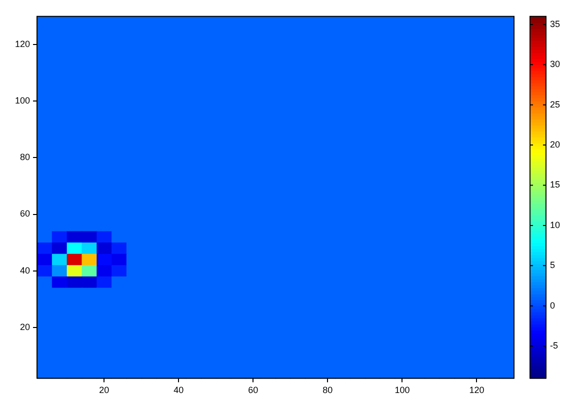 The width and height of the screenshot is (572, 409). Describe the element at coordinates (25, 270) in the screenshot. I see `y-tick-label: 40` at that location.